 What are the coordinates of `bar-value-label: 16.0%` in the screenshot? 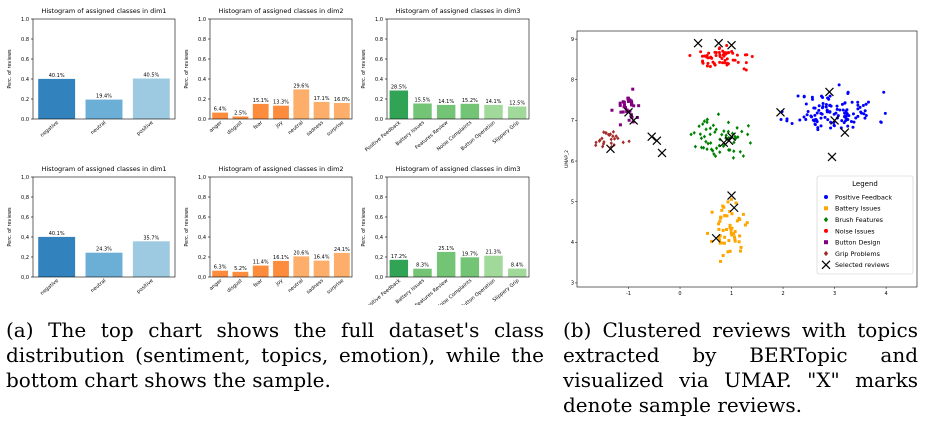 It's located at (342, 100).